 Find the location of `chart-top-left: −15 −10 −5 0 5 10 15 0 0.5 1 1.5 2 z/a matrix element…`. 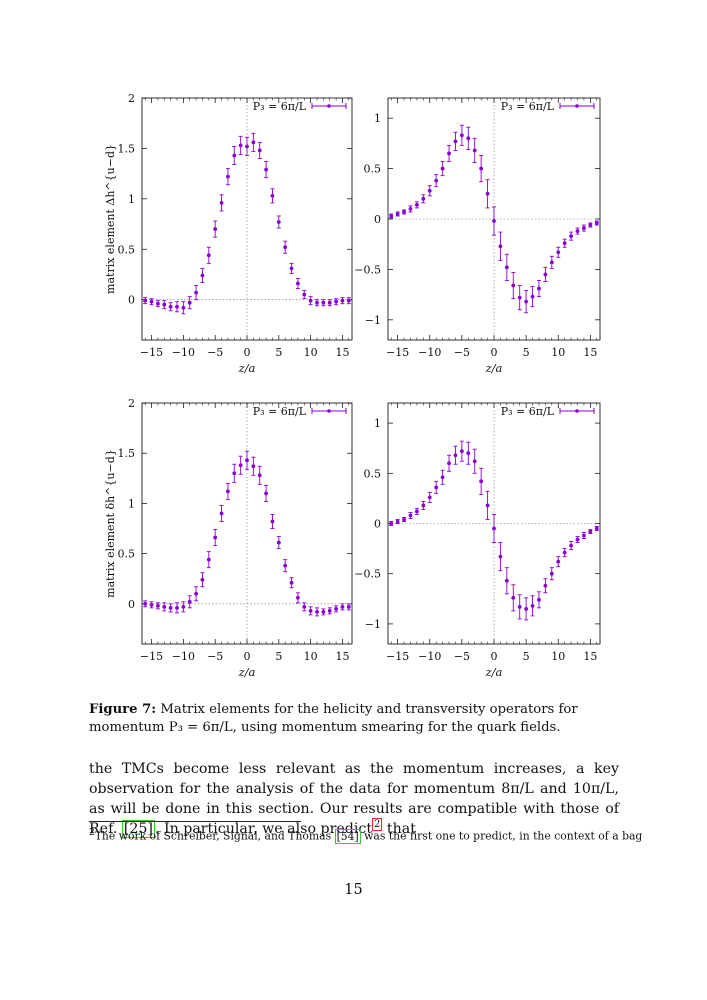

chart-top-left: −15 −10 −5 0 5 10 15 0 0.5 1 1.5 2 z/a matrix element… is located at coordinates (228, 233).